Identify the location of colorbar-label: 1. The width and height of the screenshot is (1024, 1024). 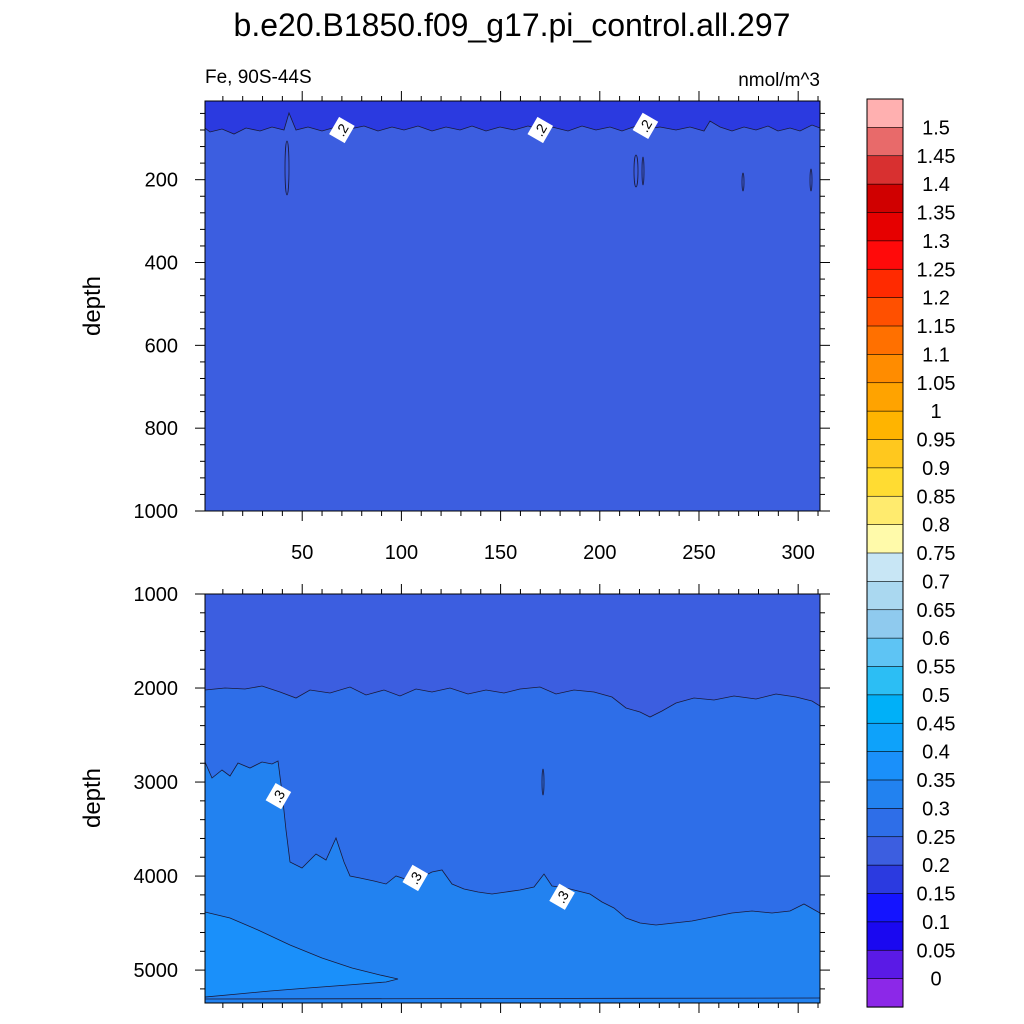
(935, 412).